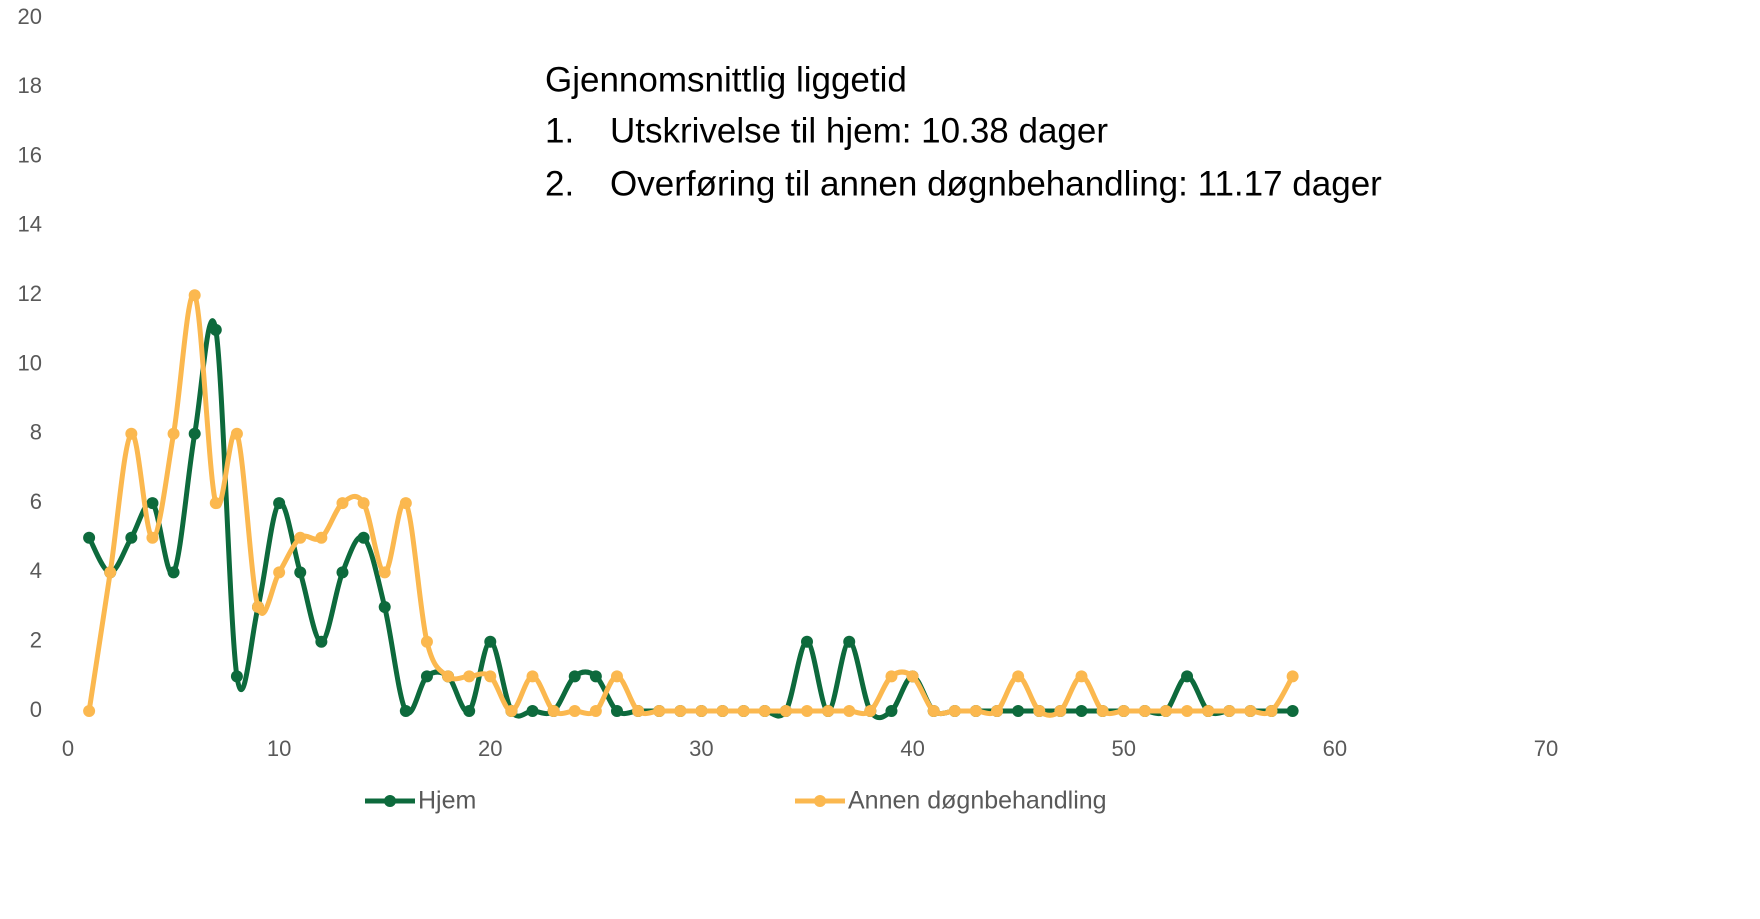 This screenshot has height=919, width=1760. I want to click on y-tick-label: 16, so click(30, 154).